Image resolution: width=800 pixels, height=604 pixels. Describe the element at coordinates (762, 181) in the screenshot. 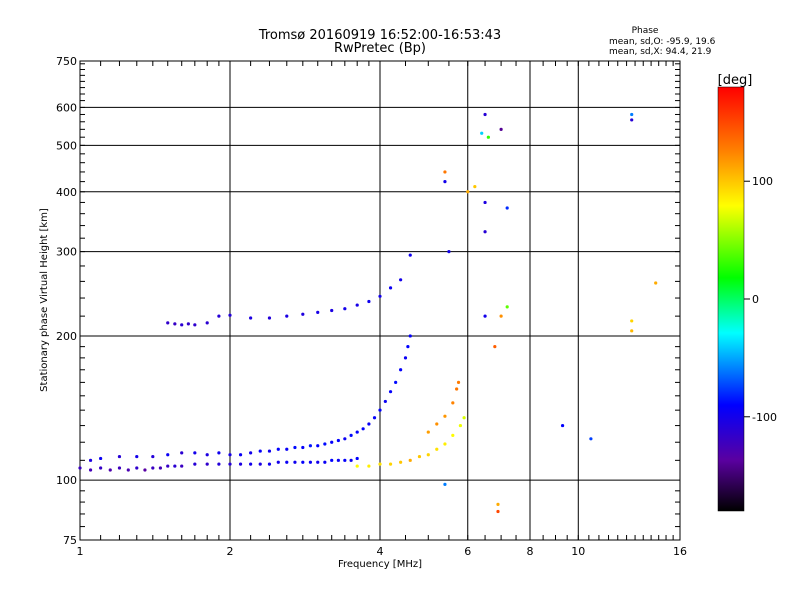

I see `colorbar-tick-label: 100` at that location.